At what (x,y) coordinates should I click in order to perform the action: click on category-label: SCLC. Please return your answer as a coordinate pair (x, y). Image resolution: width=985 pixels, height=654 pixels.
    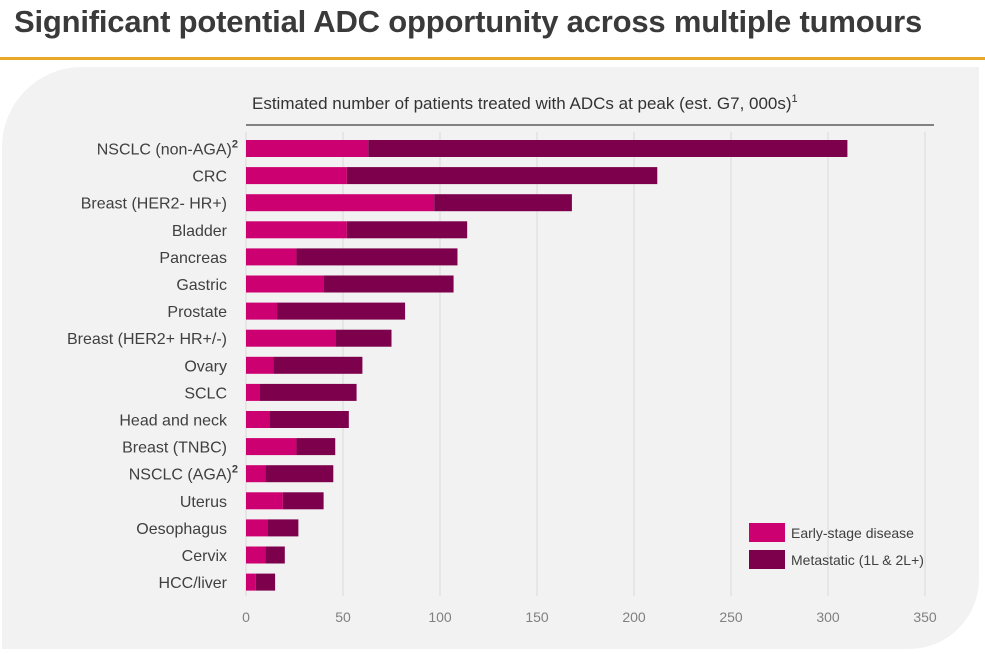
    Looking at the image, I should click on (205, 393).